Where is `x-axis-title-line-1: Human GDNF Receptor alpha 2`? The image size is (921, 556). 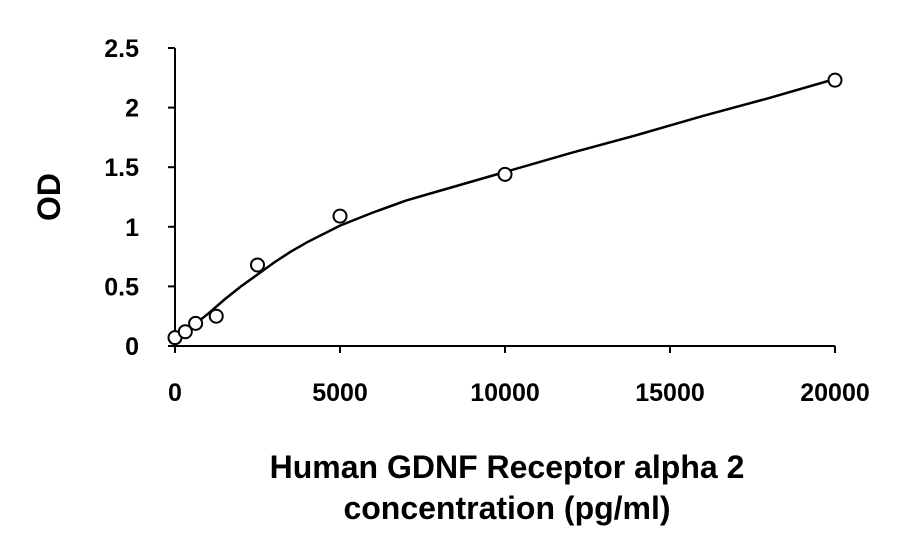 x-axis-title-line-1: Human GDNF Receptor alpha 2 is located at coordinates (507, 467).